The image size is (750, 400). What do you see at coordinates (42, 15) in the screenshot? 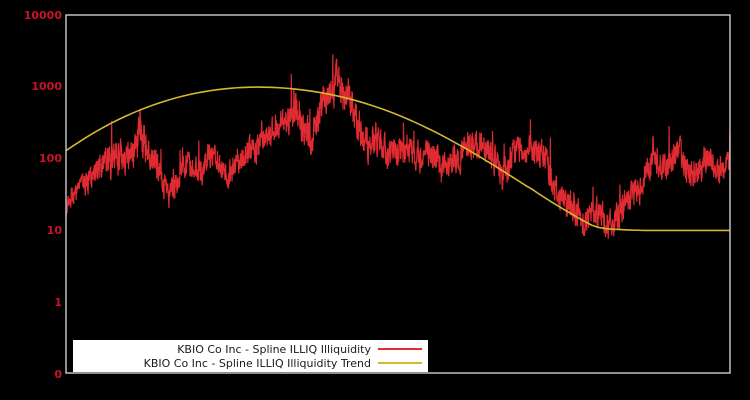
I see `ytick-label-10000: 10000` at bounding box center [42, 15].